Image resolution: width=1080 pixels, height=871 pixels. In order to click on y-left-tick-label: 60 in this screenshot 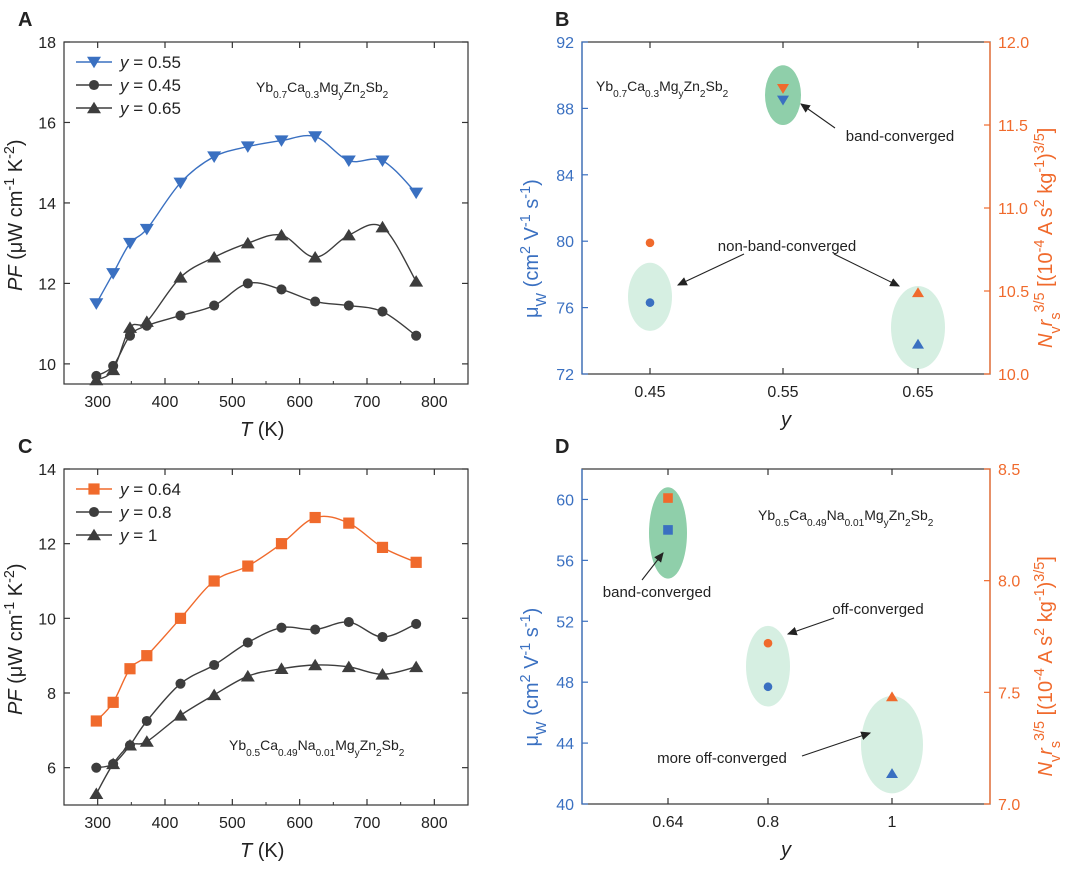, I will do `click(565, 500)`.